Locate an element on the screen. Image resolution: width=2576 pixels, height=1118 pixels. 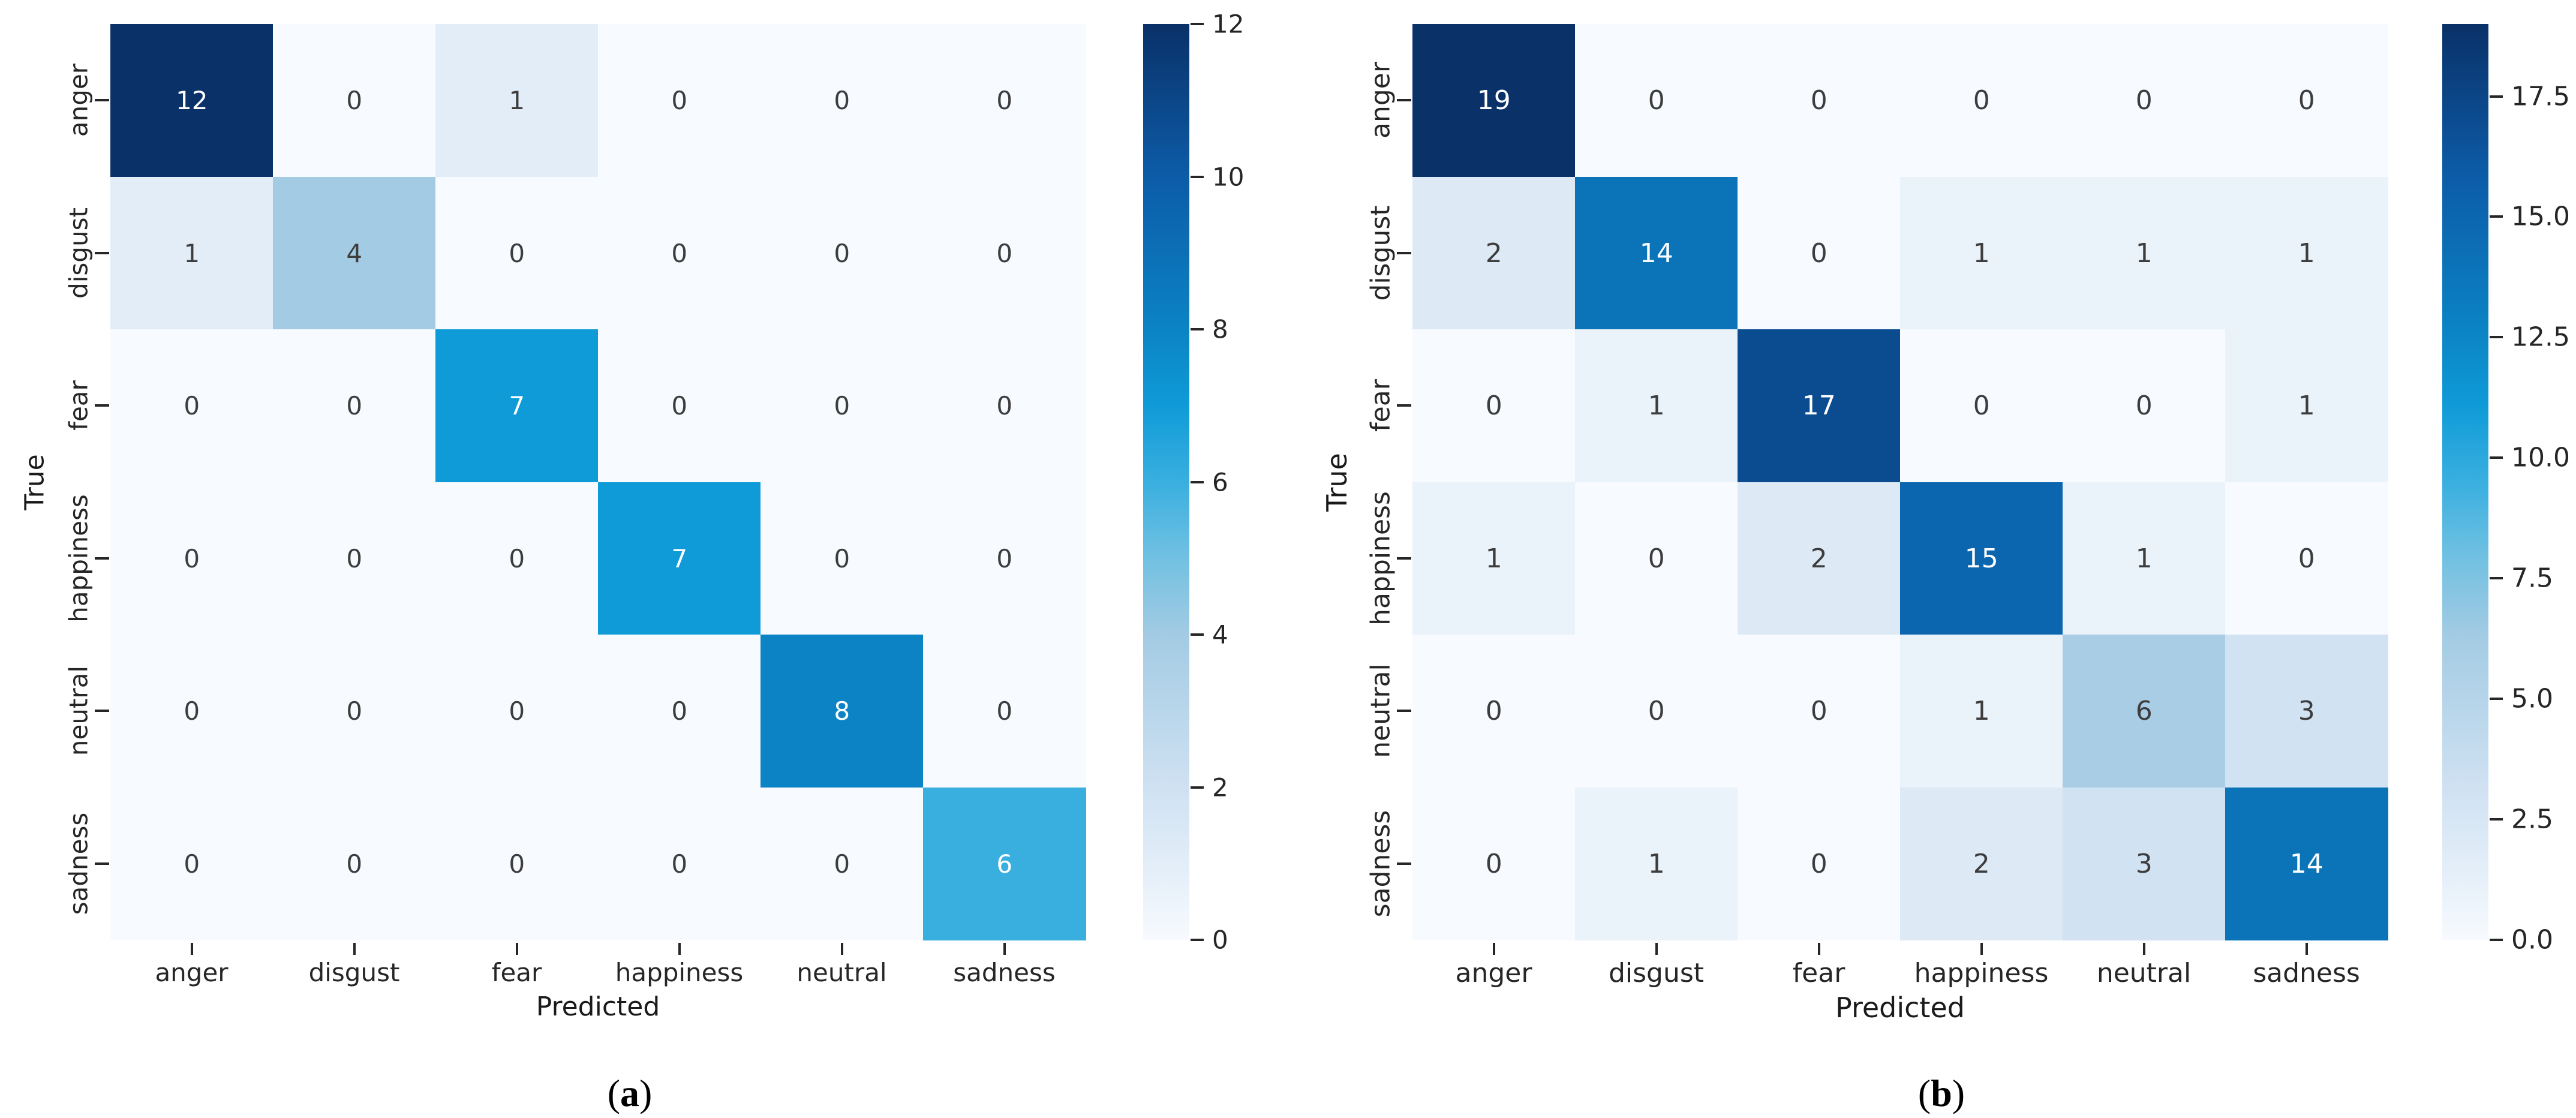
colorbar is located at coordinates (1166, 482).